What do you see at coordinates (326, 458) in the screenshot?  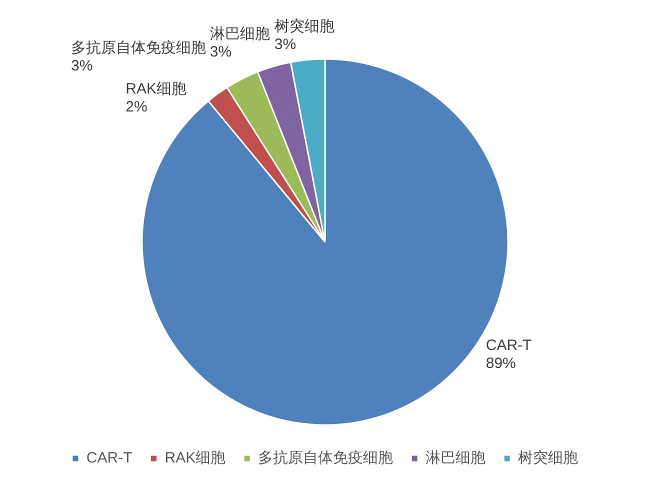 I see `legend-label: 多抗原自体免疫细胞` at bounding box center [326, 458].